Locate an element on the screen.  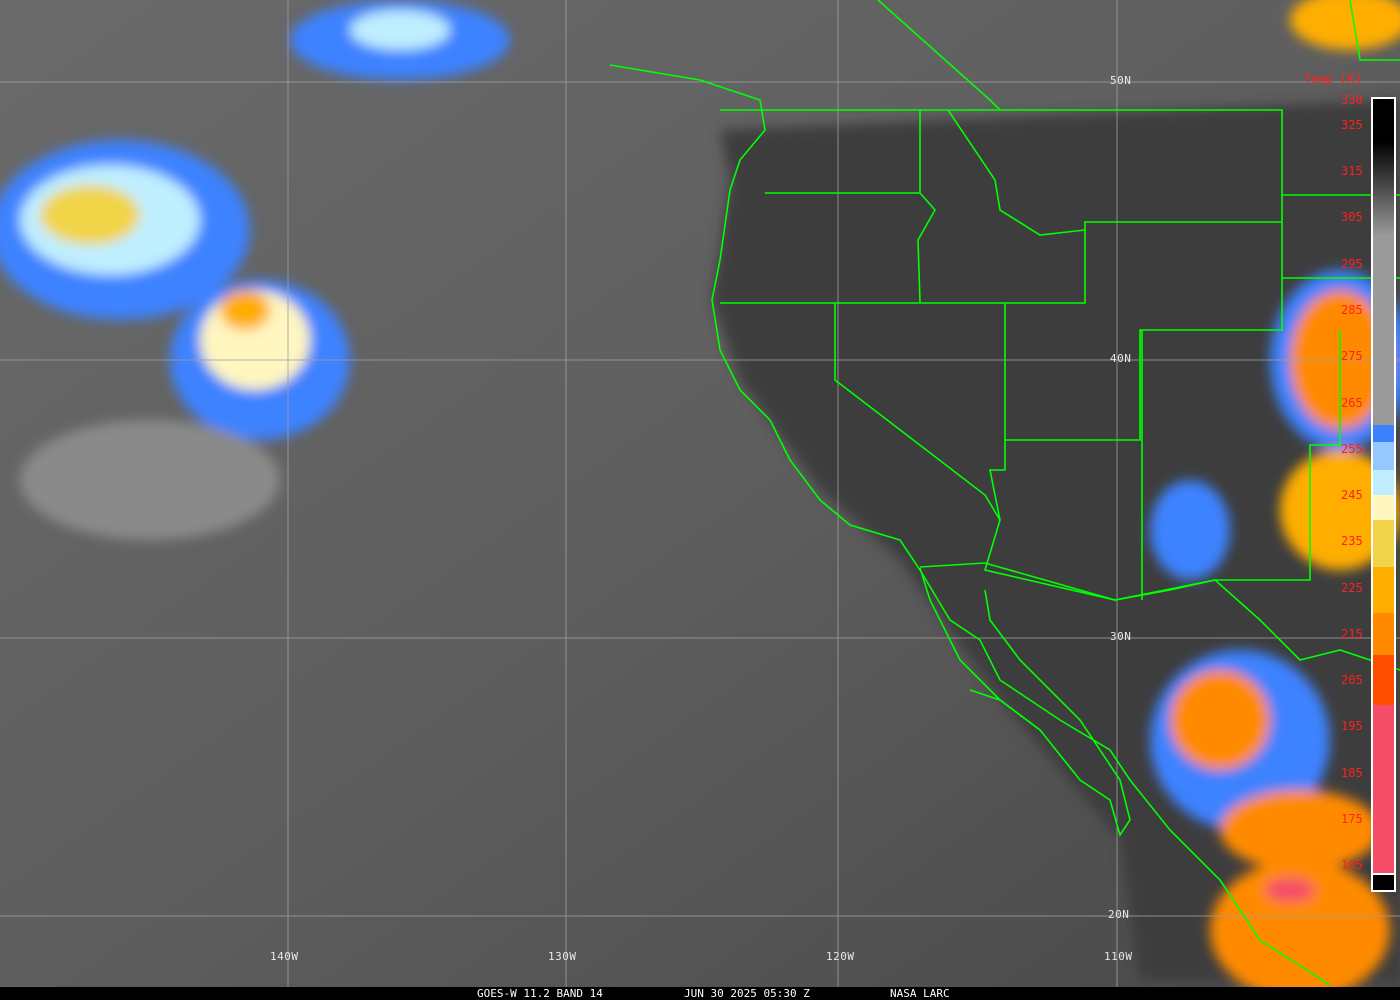
colorbar-tick-label: 325 is located at coordinates (1352, 125).